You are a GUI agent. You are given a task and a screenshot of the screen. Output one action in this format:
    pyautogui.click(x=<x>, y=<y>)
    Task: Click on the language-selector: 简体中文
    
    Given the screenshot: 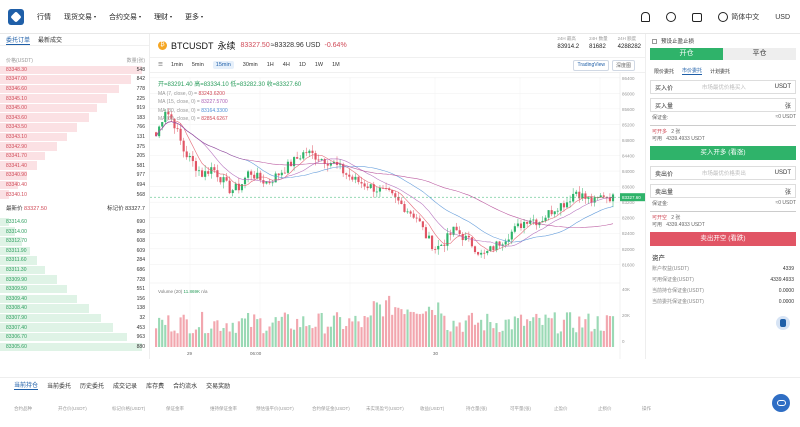 What is the action you would take?
    pyautogui.click(x=738, y=17)
    